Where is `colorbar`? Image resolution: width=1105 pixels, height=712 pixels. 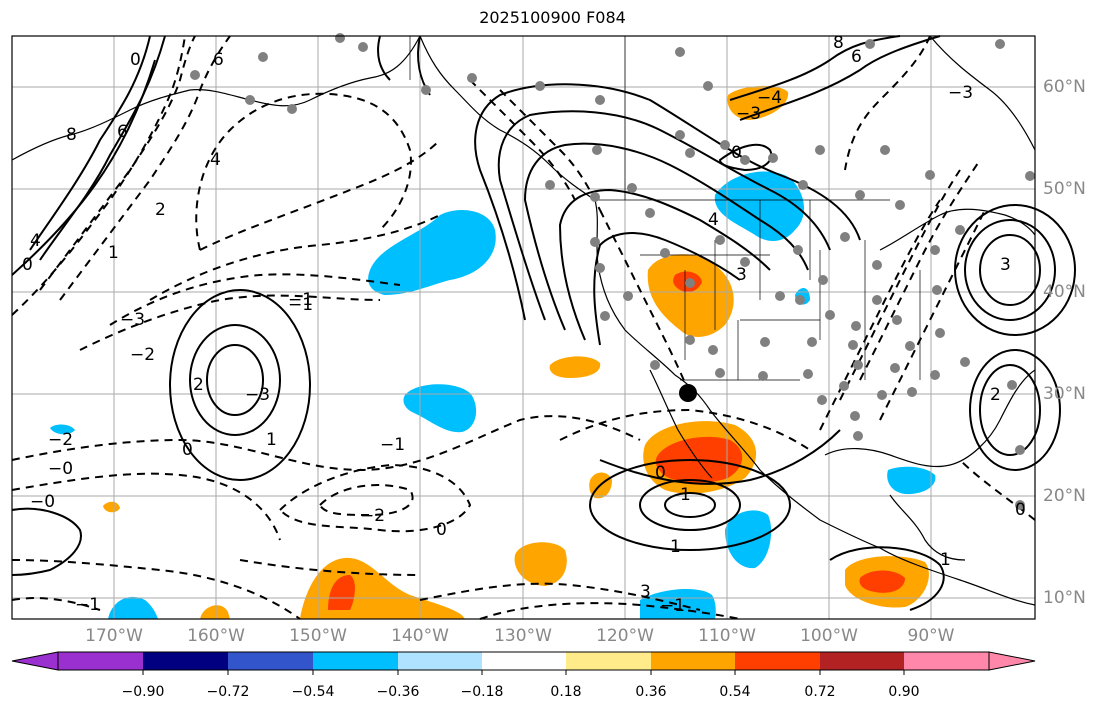 colorbar is located at coordinates (523, 663).